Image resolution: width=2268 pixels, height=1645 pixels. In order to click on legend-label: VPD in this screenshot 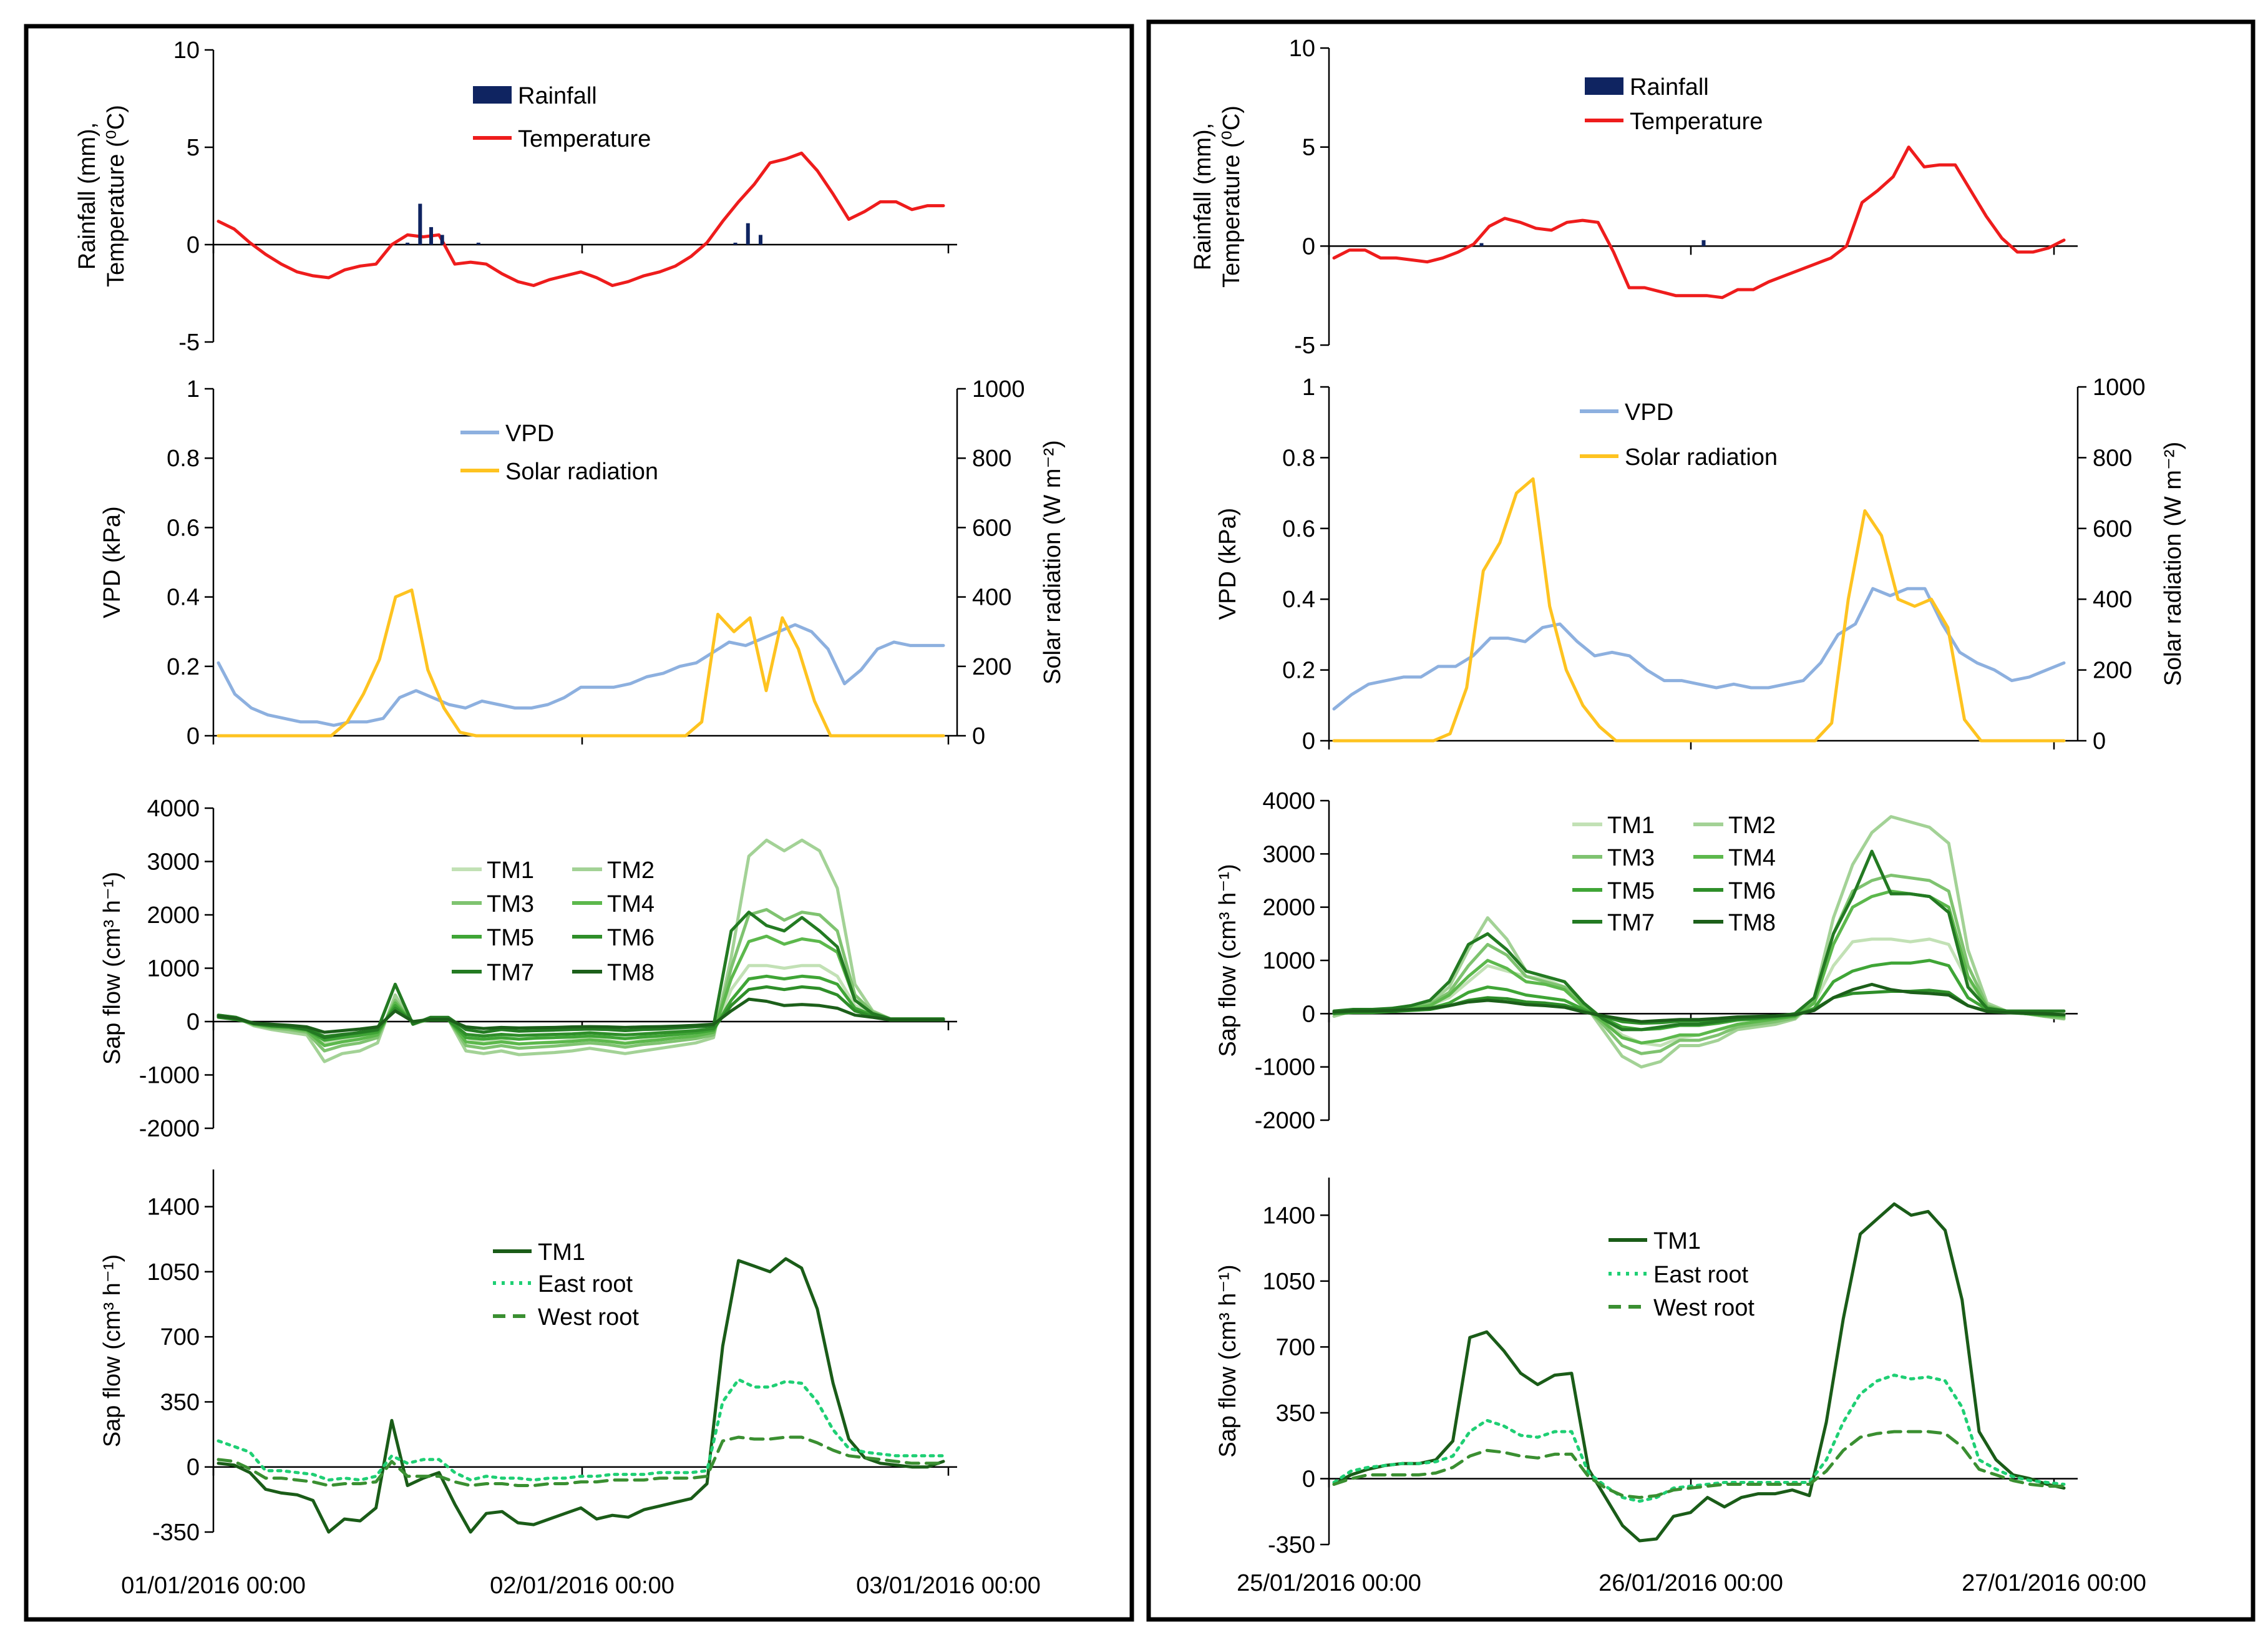, I will do `click(529, 434)`.